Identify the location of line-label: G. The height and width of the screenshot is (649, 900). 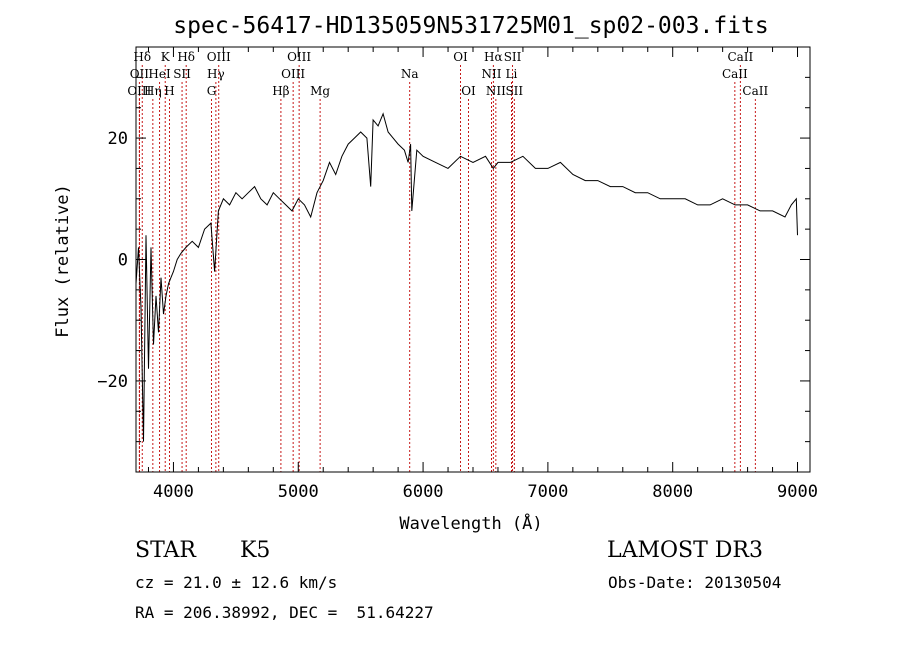
(212, 91).